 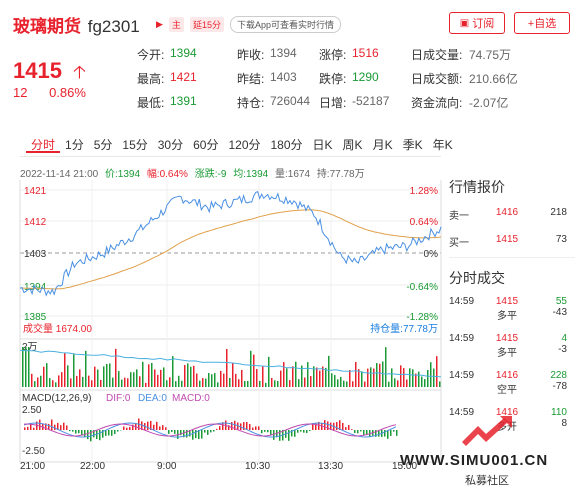 I want to click on quote-cell: 跌停: 1290, so click(x=349, y=78).